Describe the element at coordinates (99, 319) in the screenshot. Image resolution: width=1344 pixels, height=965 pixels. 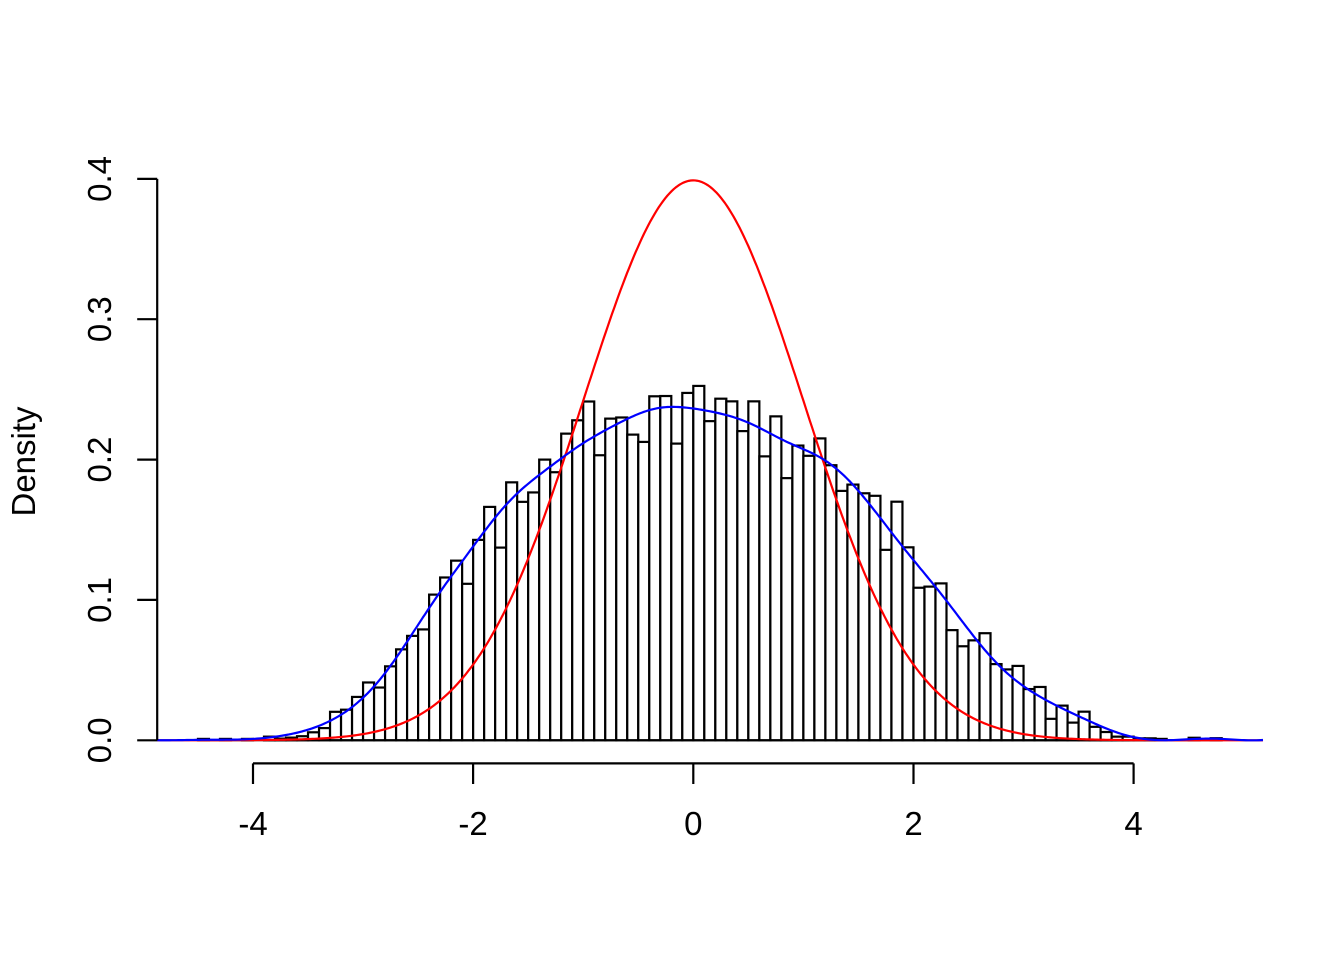
I see `svg-text: 0.3` at that location.